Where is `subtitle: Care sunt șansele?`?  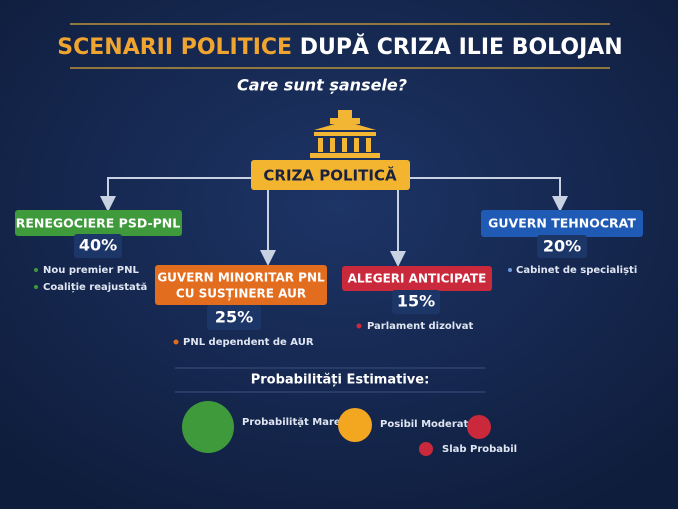 subtitle: Care sunt șansele? is located at coordinates (322, 85).